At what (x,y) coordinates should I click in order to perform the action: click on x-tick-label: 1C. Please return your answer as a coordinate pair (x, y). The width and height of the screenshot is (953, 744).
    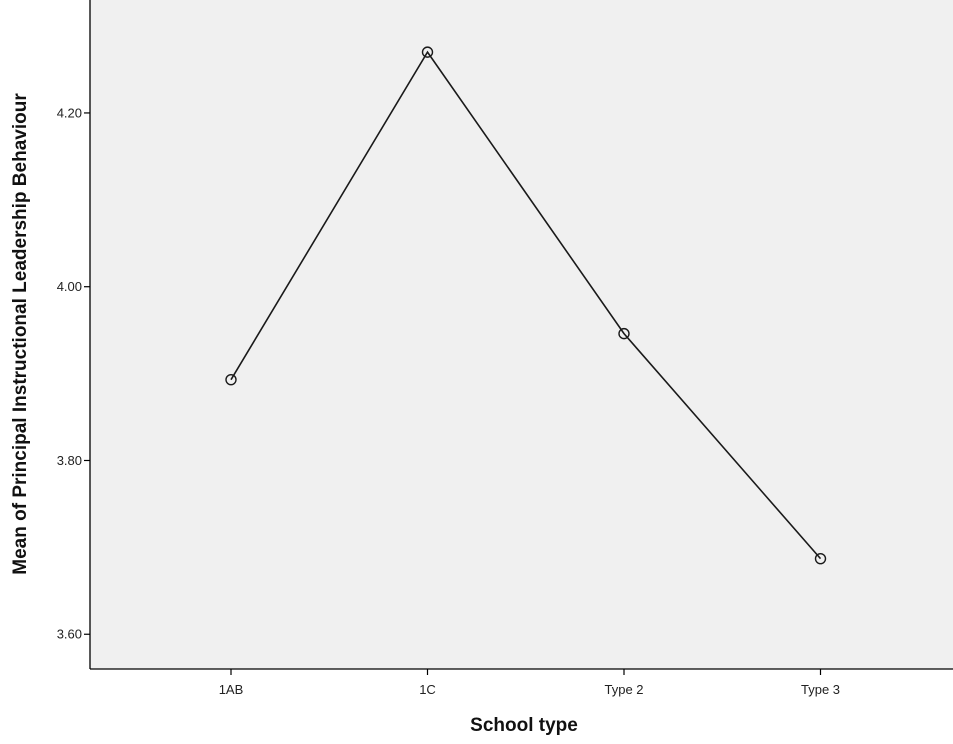
    Looking at the image, I should click on (427, 689).